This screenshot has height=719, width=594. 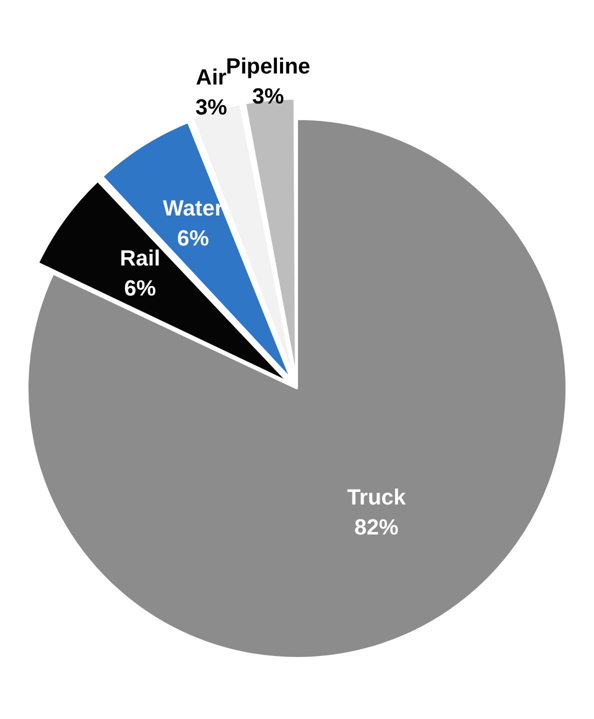 What do you see at coordinates (377, 497) in the screenshot?
I see `slice-label: Truck` at bounding box center [377, 497].